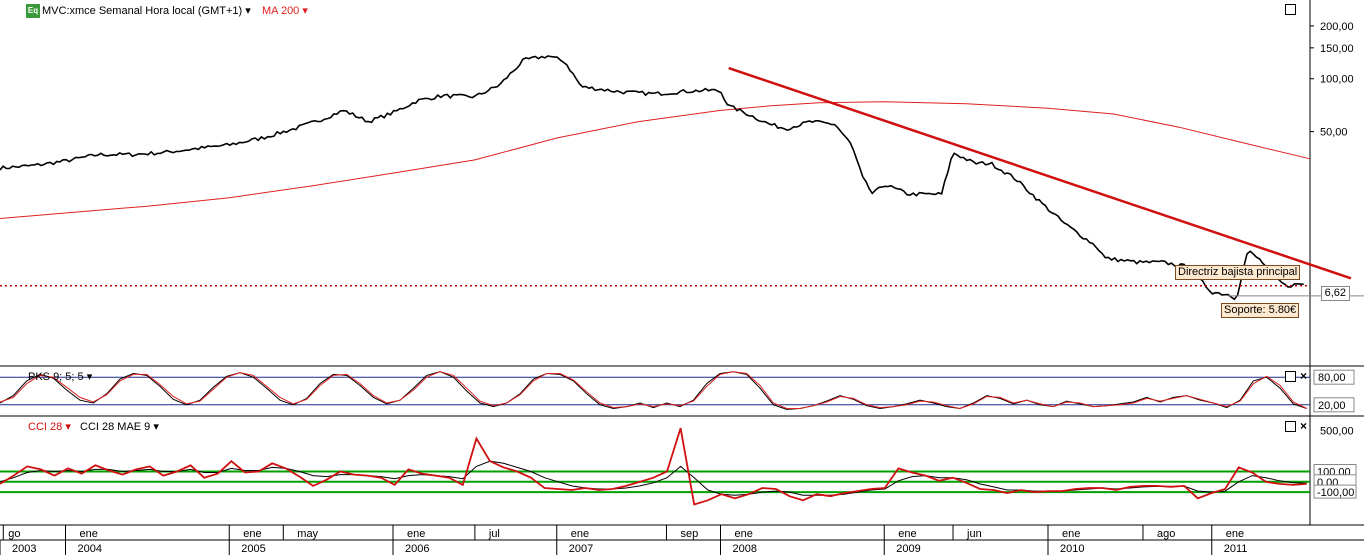  What do you see at coordinates (1238, 272) in the screenshot?
I see `trendline-label: Directriz bajista principal` at bounding box center [1238, 272].